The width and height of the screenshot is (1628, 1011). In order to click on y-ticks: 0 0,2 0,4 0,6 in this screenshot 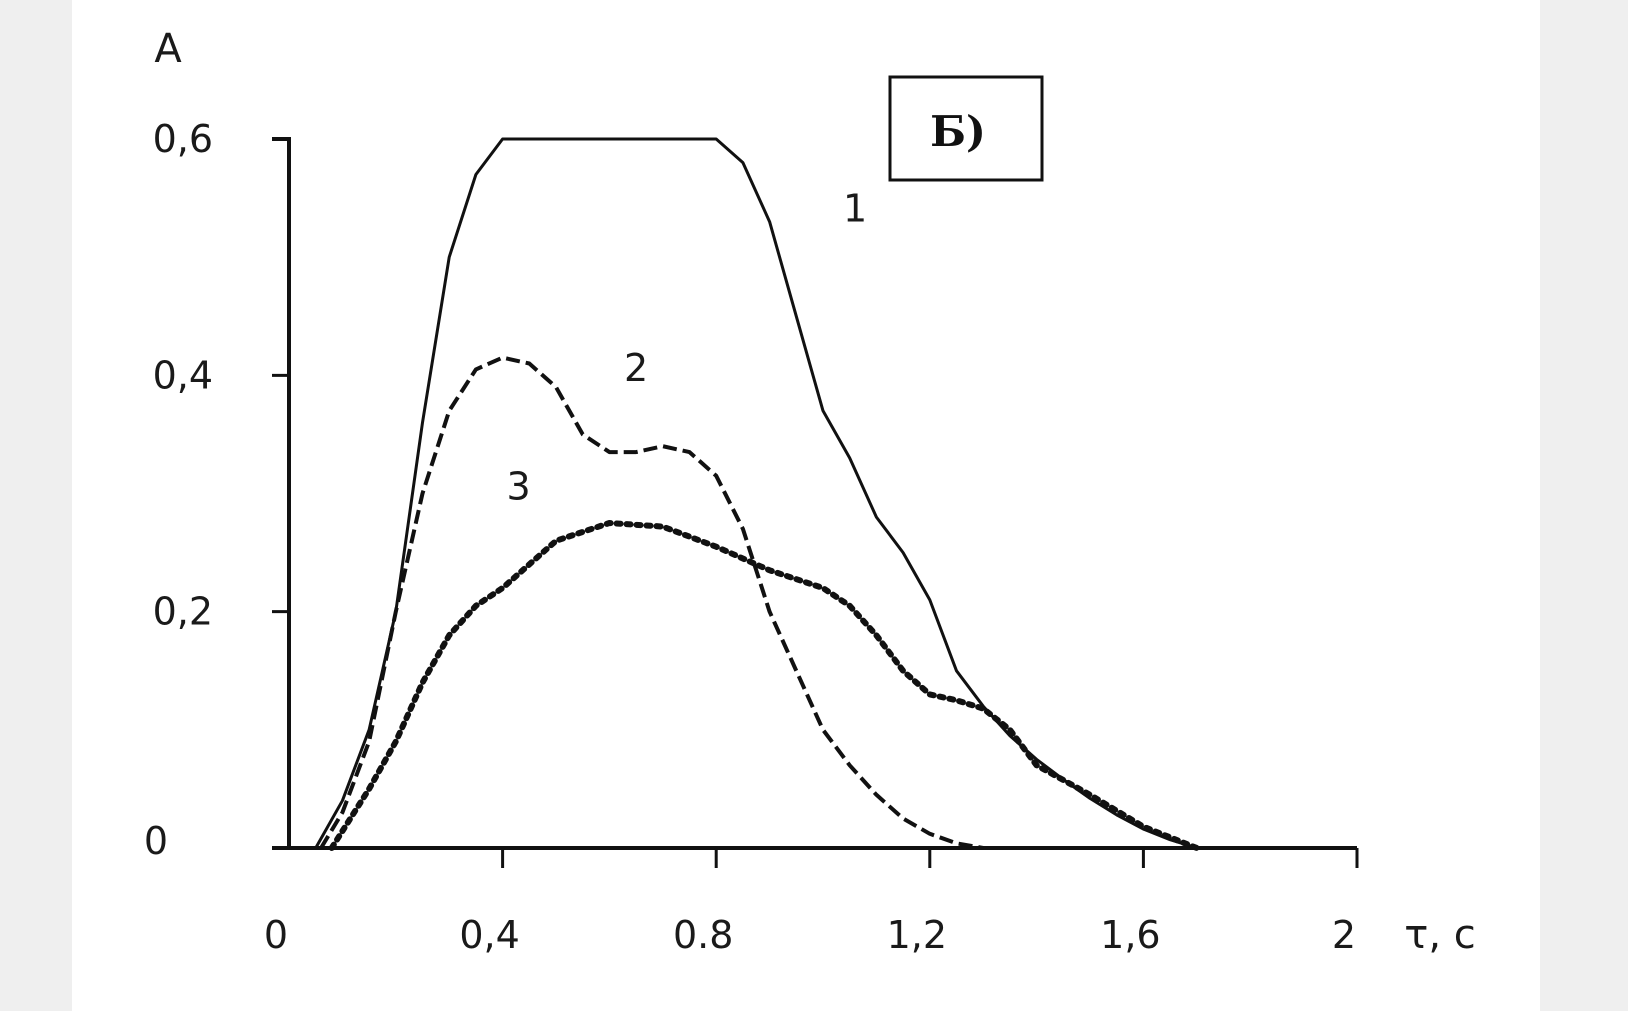, I will do `click(216, 490)`.